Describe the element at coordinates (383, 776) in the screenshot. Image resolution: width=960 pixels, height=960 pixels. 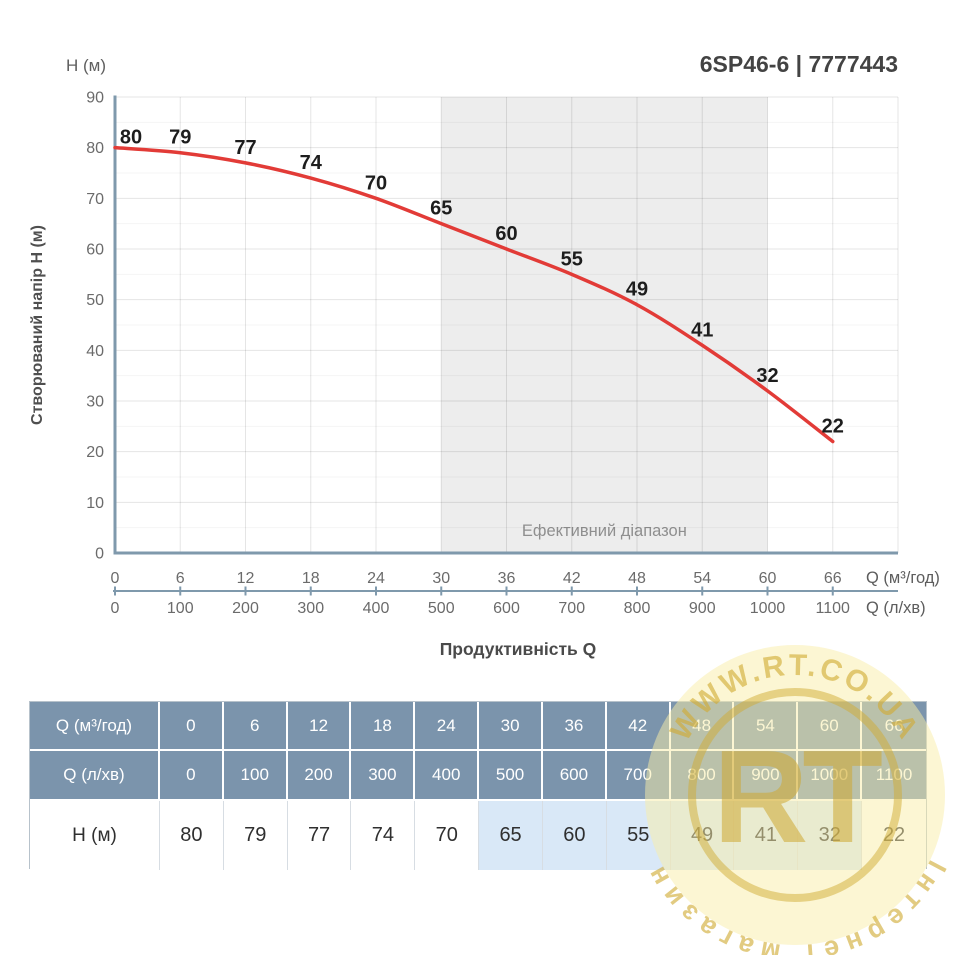
I see `table-cell: 300` at that location.